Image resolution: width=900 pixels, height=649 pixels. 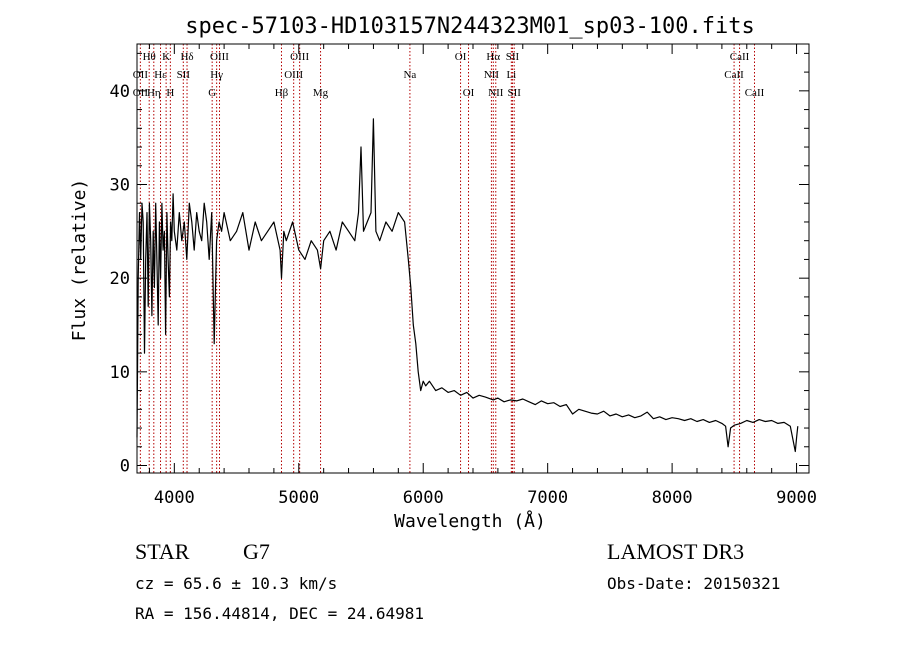 What do you see at coordinates (321, 93) in the screenshot?
I see `spectral-line-label: Mg` at bounding box center [321, 93].